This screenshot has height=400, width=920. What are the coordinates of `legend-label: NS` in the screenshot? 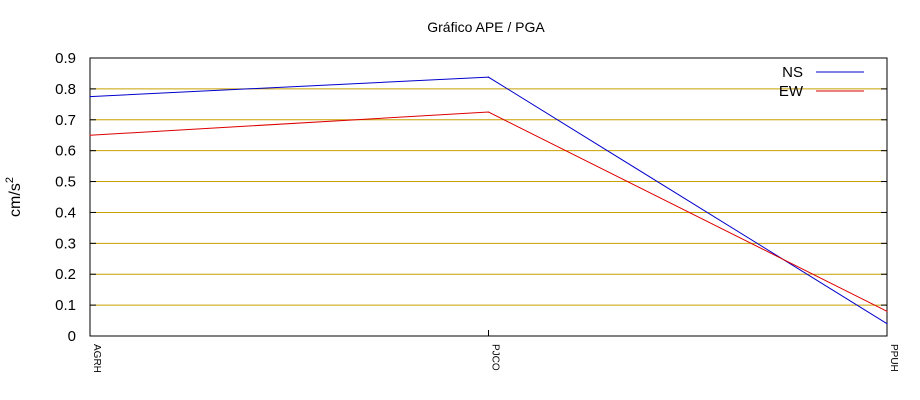 It's located at (792, 72).